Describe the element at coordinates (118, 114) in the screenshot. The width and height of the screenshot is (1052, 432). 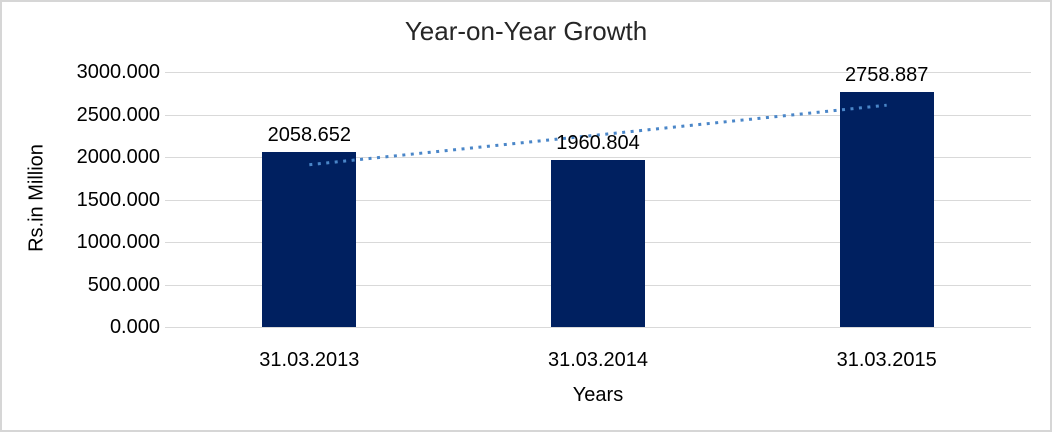
I see `y-tick-label: 2500.000` at that location.